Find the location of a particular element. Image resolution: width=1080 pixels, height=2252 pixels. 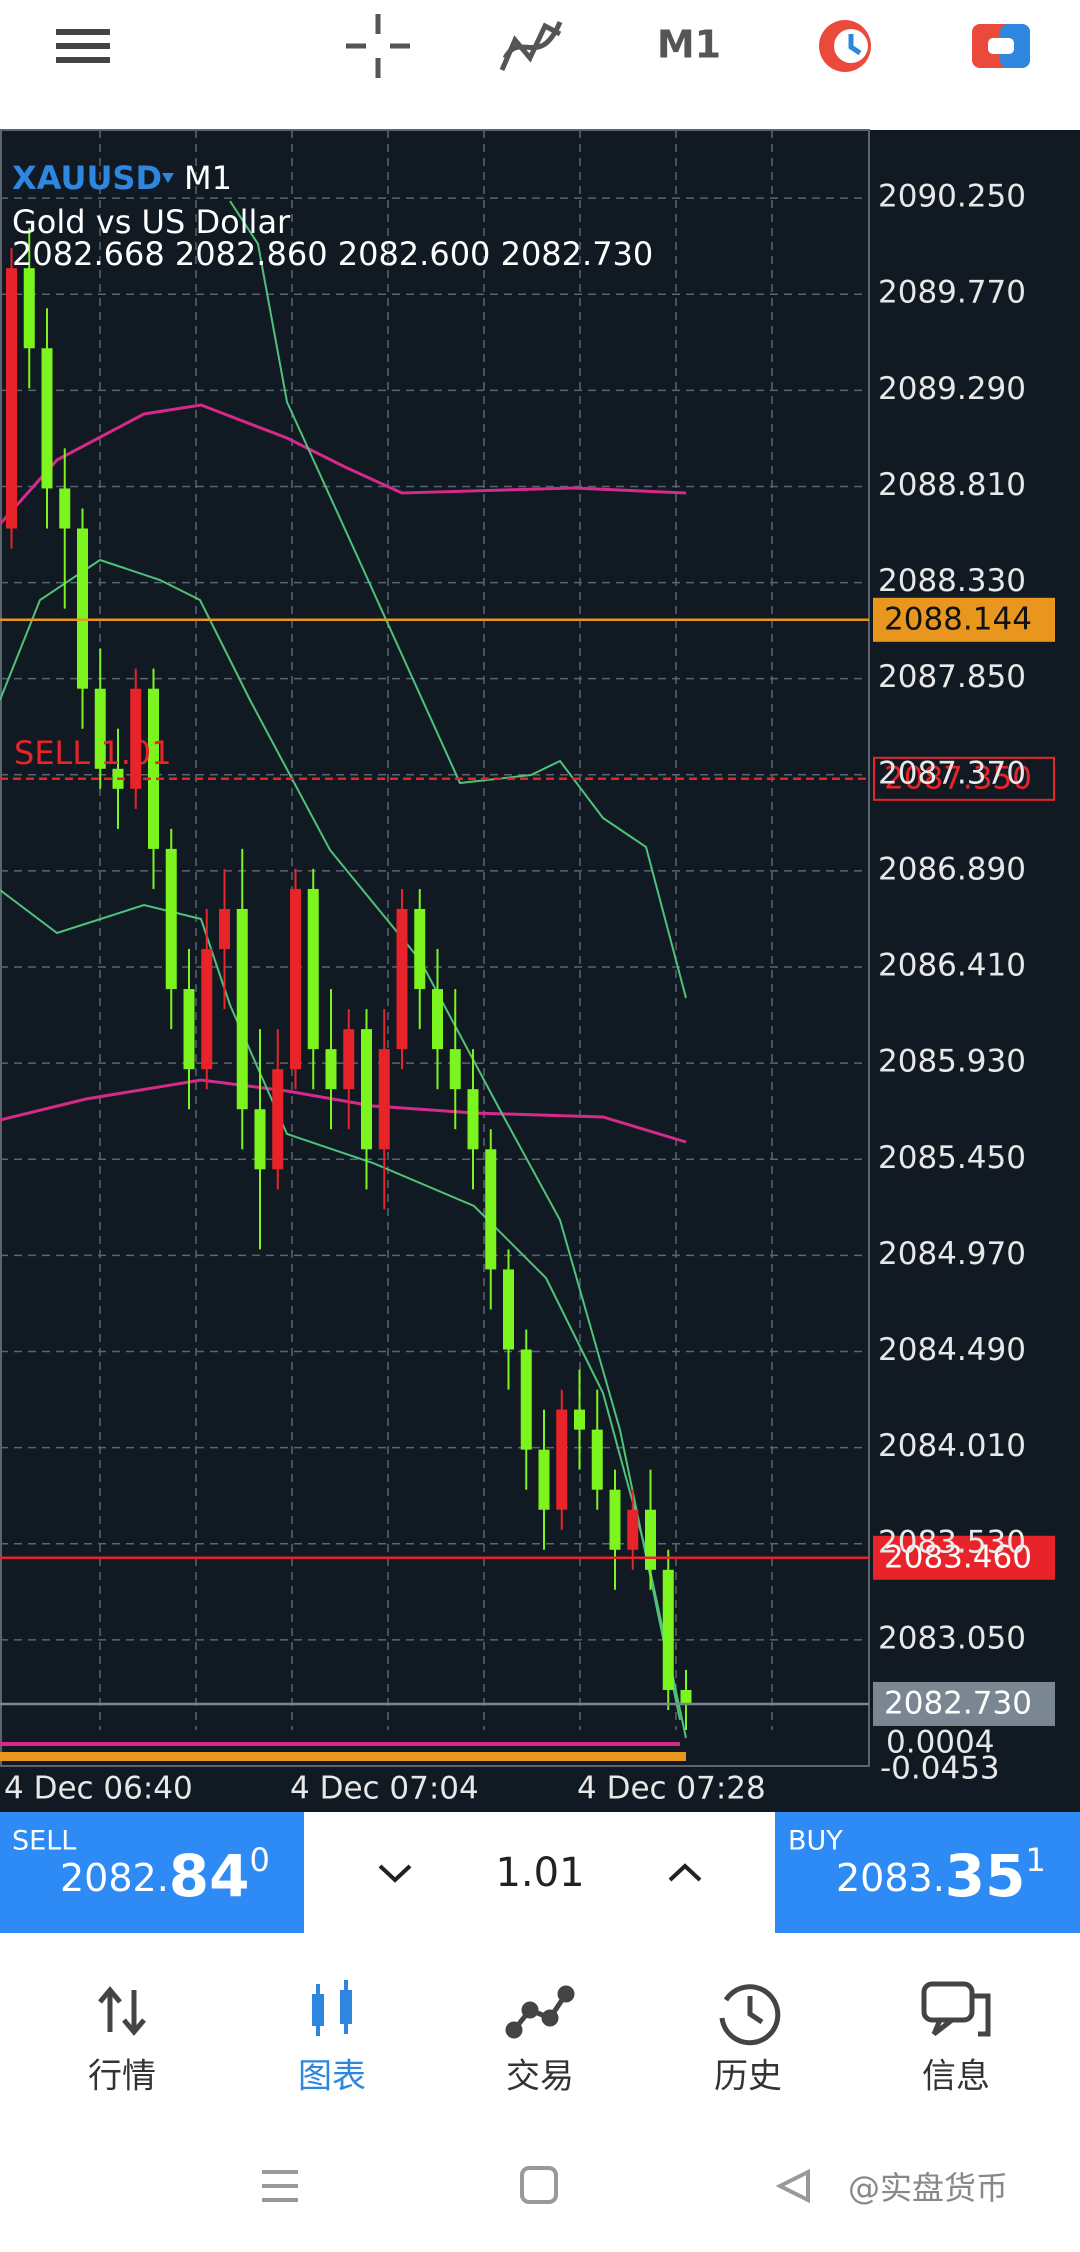

y-tick-label: 2089.770 is located at coordinates (952, 293).